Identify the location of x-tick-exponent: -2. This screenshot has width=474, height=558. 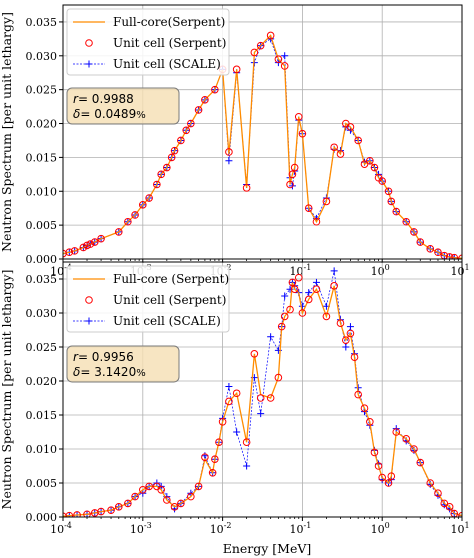
(228, 525).